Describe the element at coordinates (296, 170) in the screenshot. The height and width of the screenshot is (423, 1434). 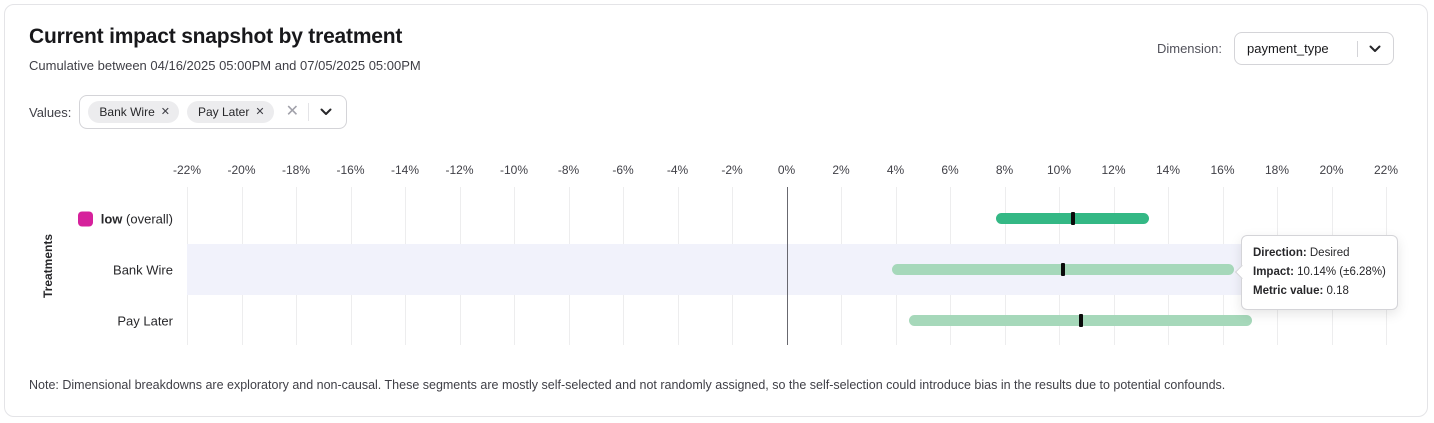
I see `x-tick-label: -18%` at that location.